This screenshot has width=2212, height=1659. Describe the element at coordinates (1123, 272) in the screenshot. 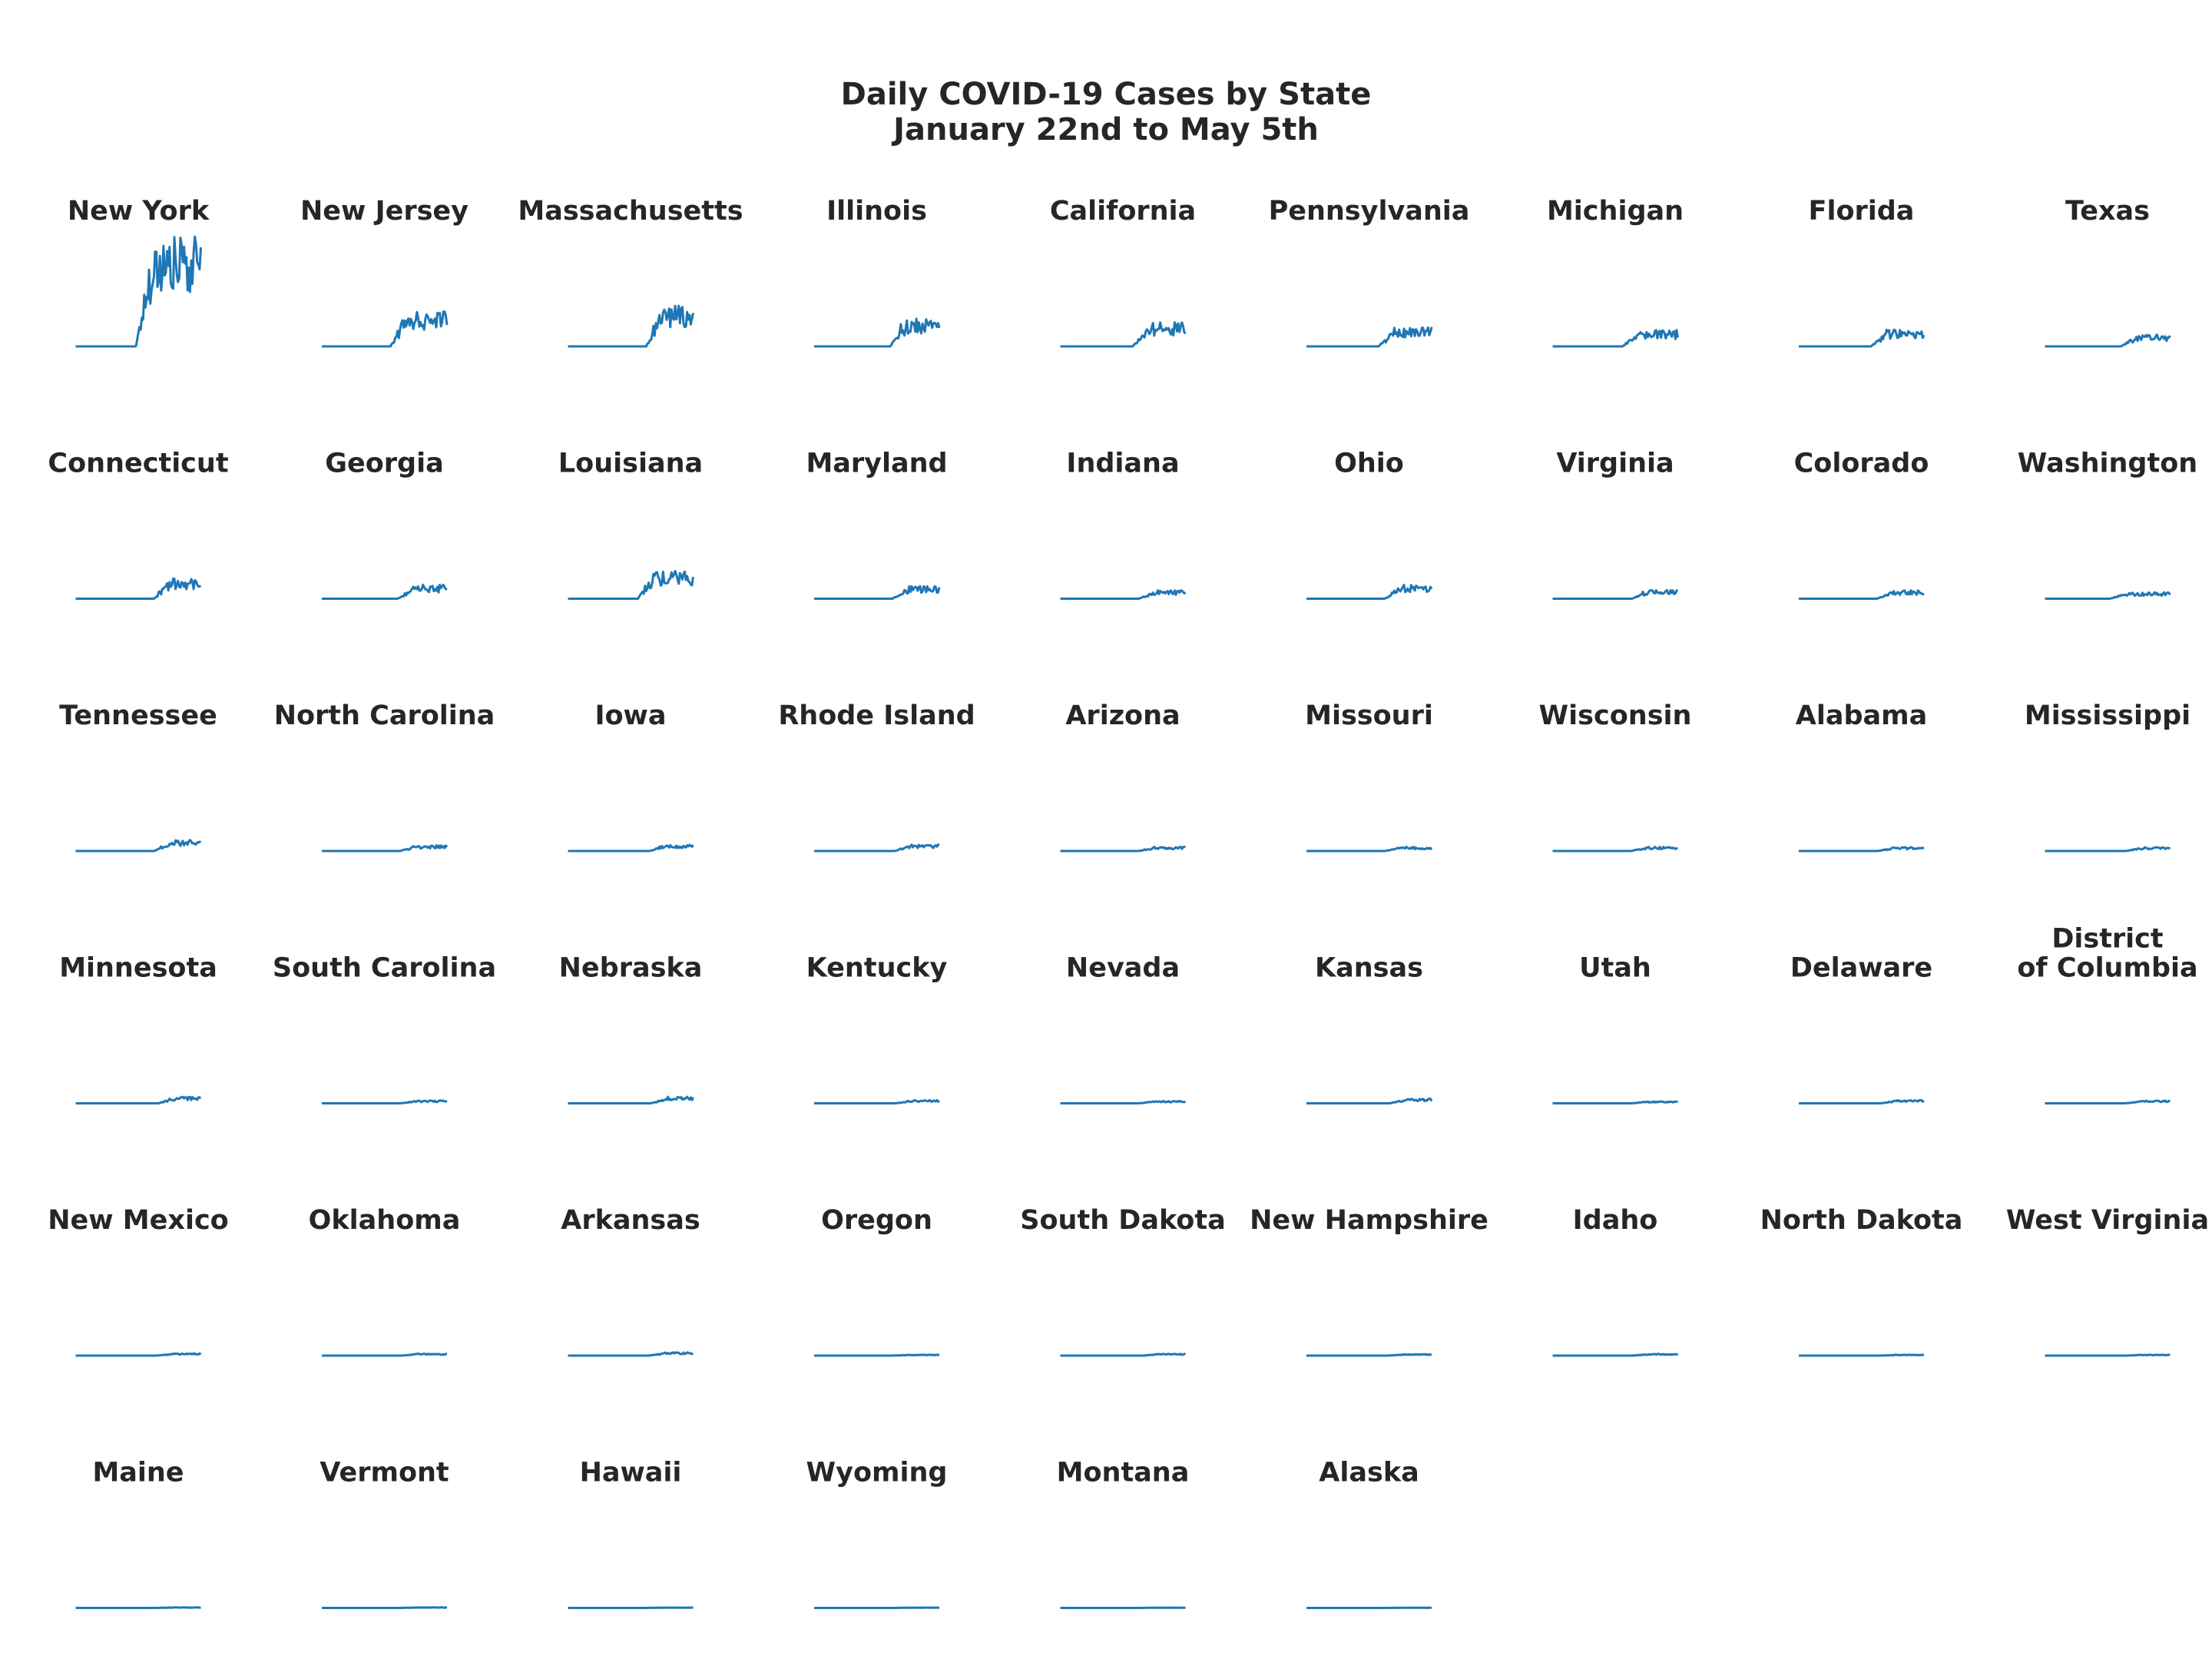

I see `state-panel: California` at that location.